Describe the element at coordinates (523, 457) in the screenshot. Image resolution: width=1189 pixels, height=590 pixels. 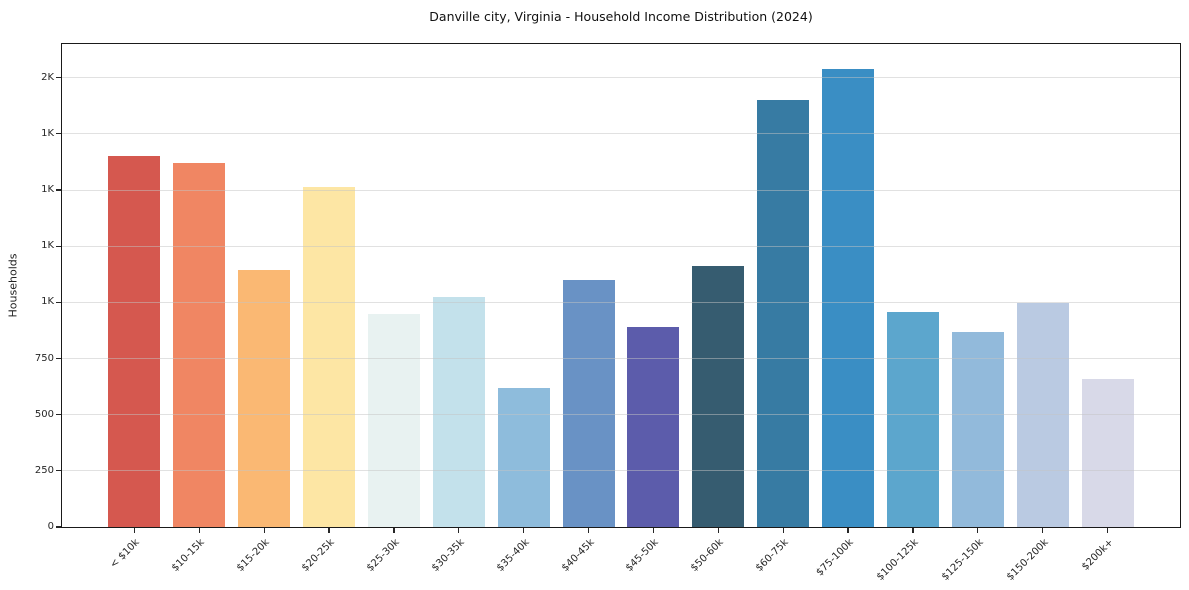
I see `bar-35-40k` at that location.